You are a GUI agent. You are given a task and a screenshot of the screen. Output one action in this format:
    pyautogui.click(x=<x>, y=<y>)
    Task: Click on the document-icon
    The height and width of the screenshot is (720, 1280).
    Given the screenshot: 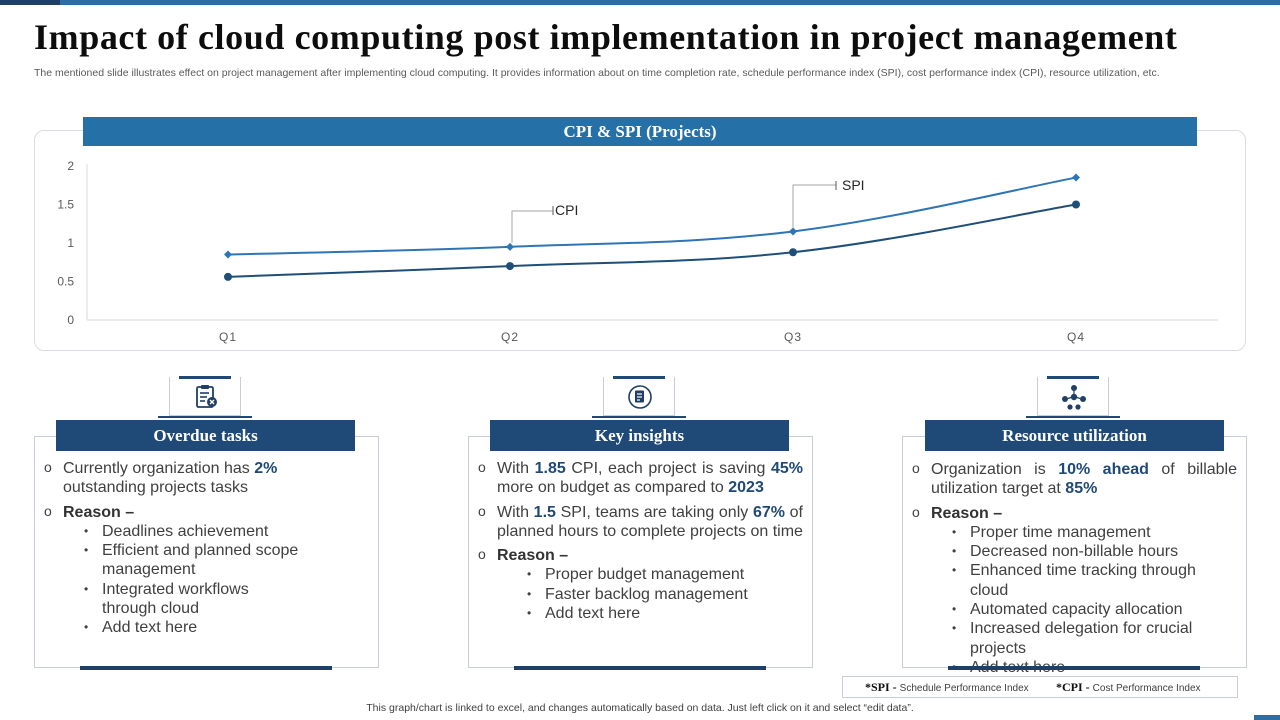 What is the action you would take?
    pyautogui.click(x=640, y=397)
    